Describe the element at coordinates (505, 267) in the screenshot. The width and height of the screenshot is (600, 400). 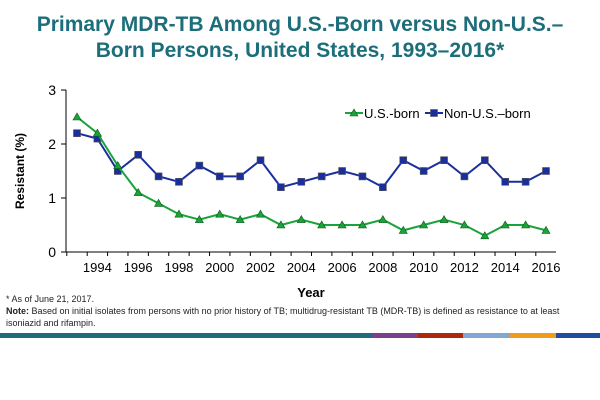
I see `x-tick-label: 2014` at that location.